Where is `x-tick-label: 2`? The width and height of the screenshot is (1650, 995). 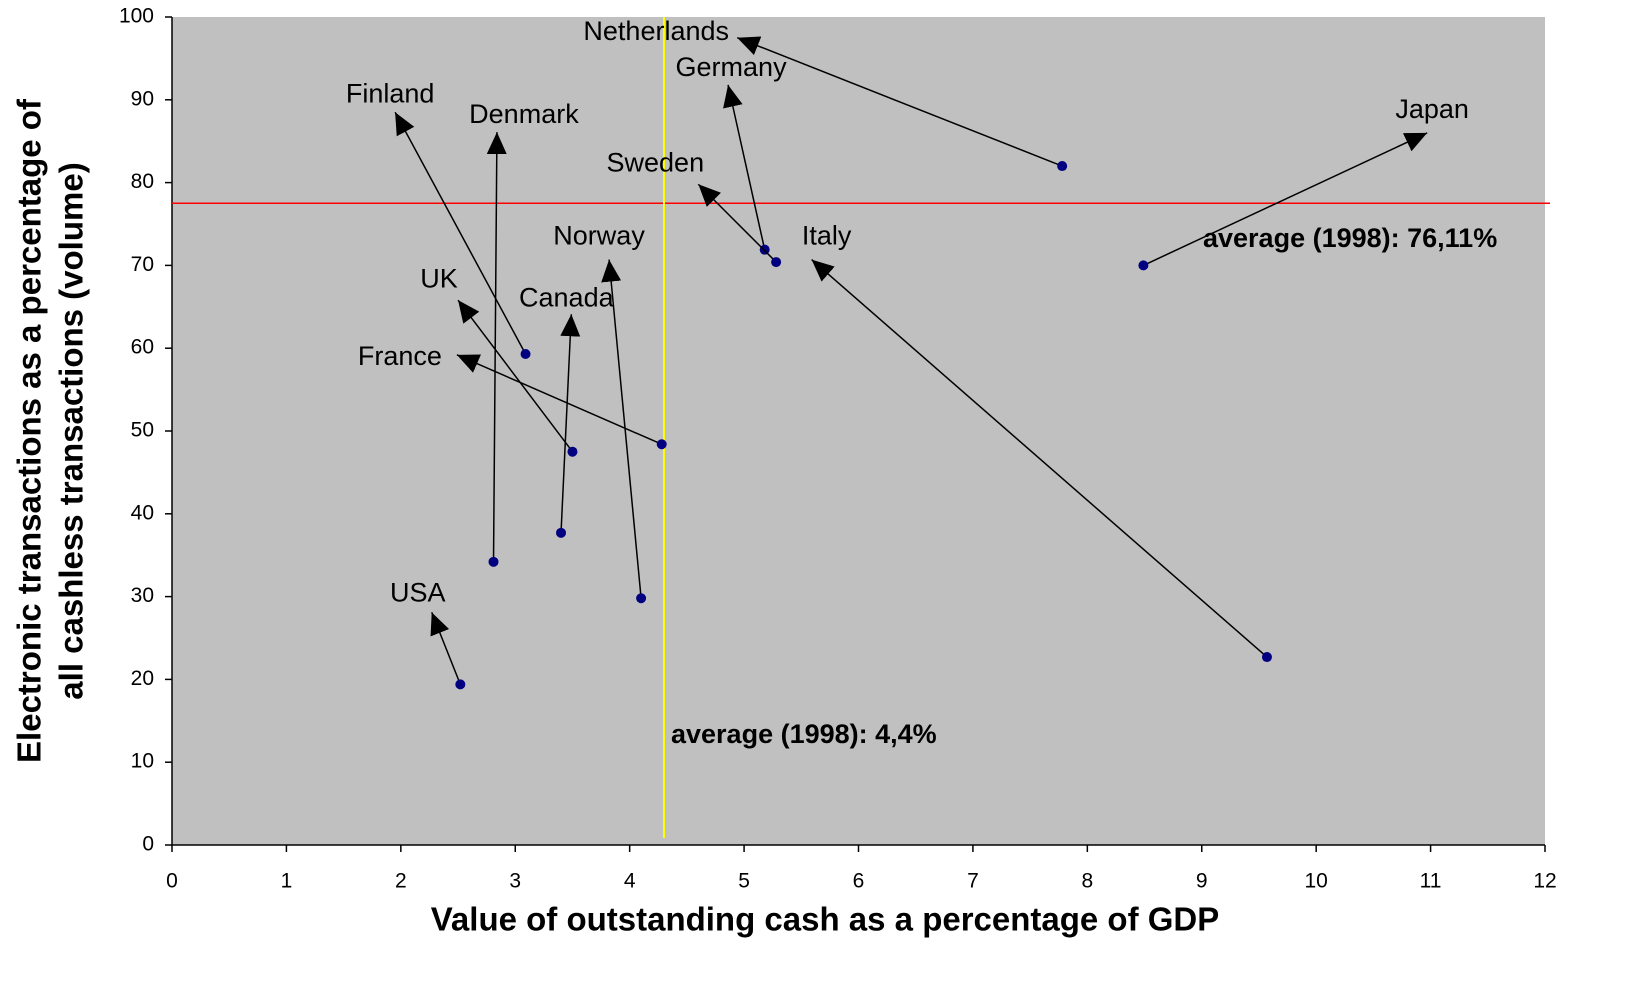 x-tick-label: 2 is located at coordinates (401, 881).